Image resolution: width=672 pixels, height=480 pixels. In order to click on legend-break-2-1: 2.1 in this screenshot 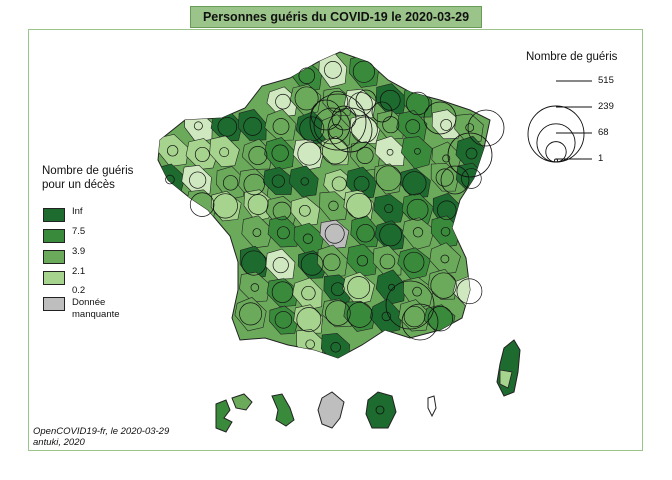, I will do `click(79, 271)`.